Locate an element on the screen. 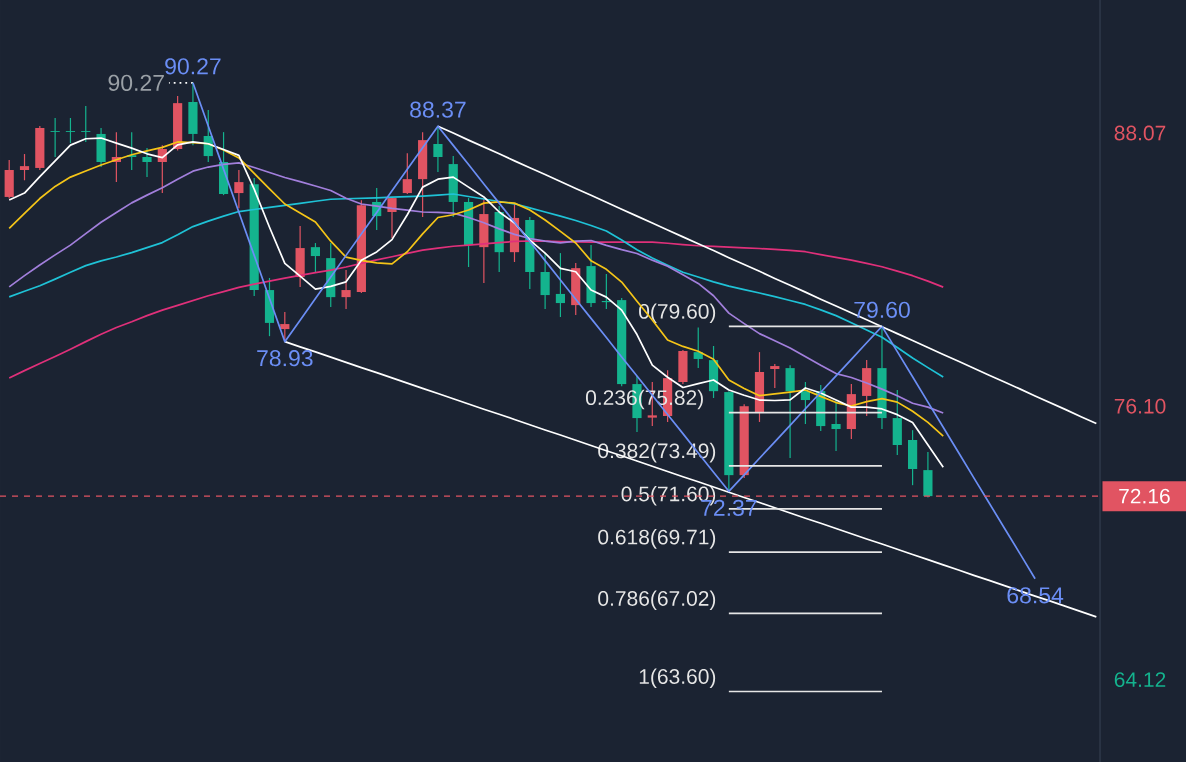  data-label: 0.786(67.02) is located at coordinates (657, 600).